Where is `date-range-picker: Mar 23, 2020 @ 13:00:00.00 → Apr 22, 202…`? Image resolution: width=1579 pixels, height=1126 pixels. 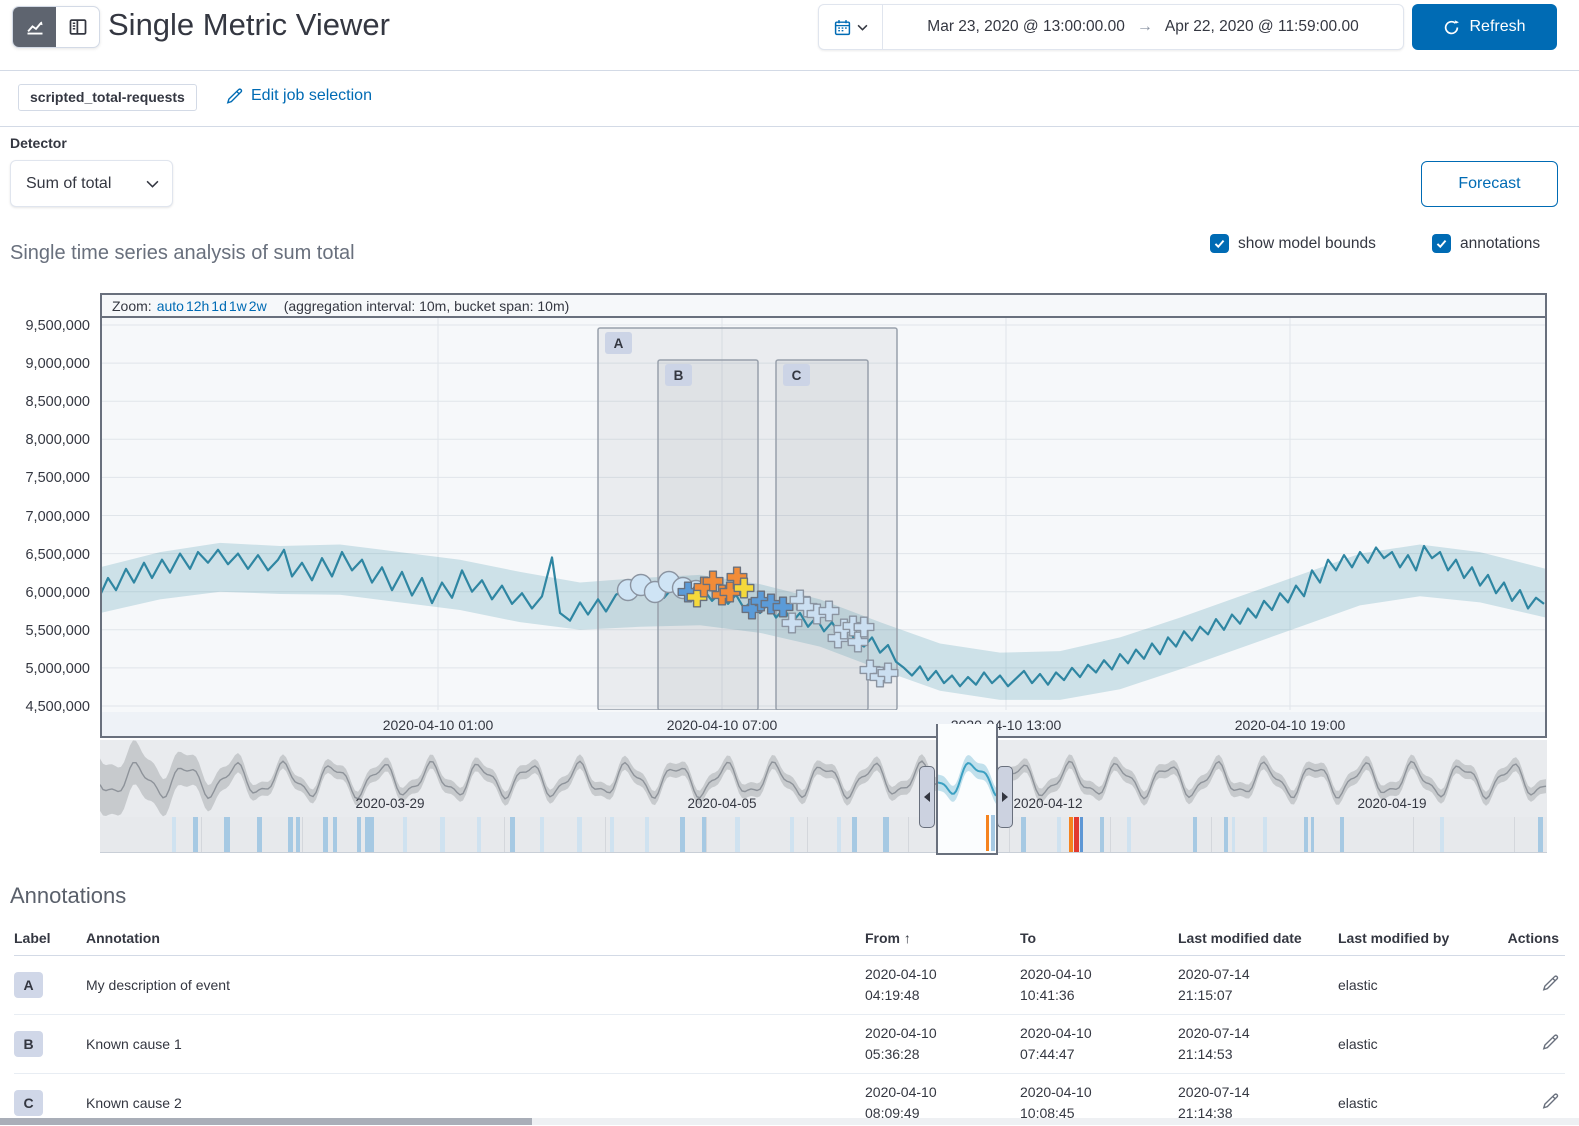 date-range-picker: Mar 23, 2020 @ 13:00:00.00 → Apr 22, 202… is located at coordinates (1111, 27).